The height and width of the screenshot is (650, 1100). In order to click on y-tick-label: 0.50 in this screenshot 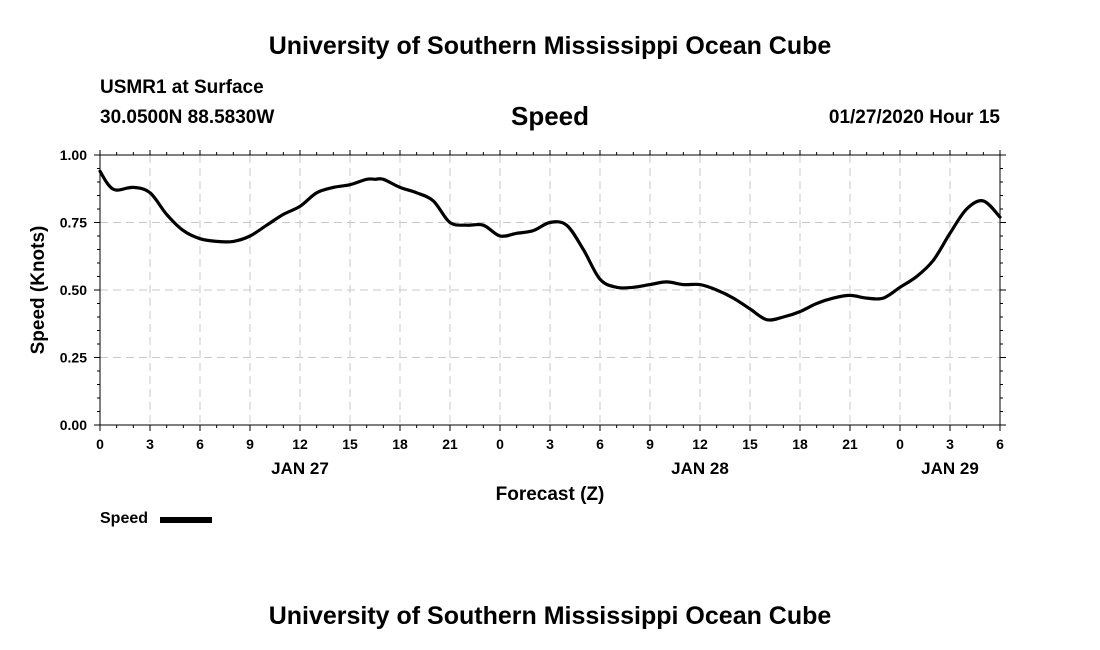, I will do `click(73, 290)`.